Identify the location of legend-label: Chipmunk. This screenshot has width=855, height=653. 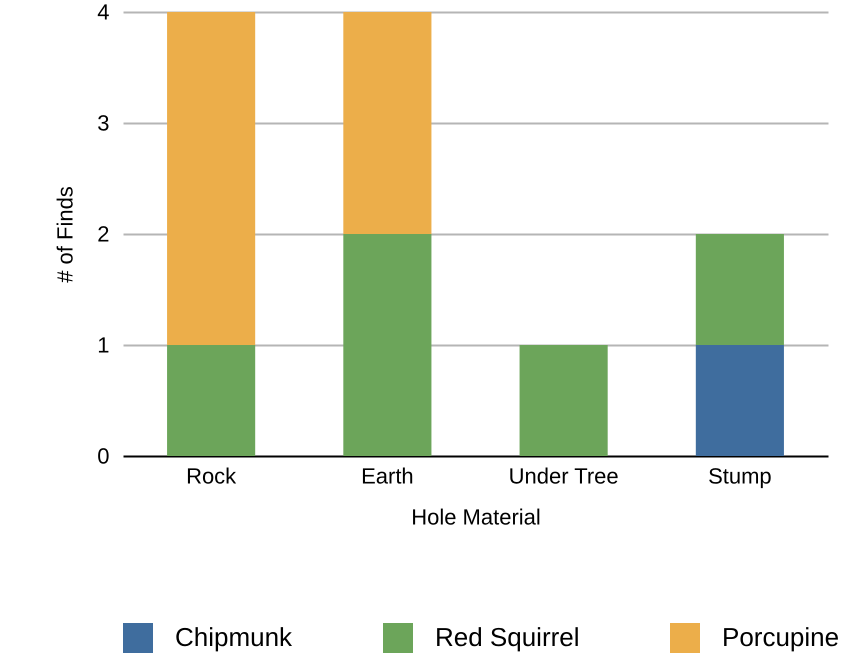
(234, 637).